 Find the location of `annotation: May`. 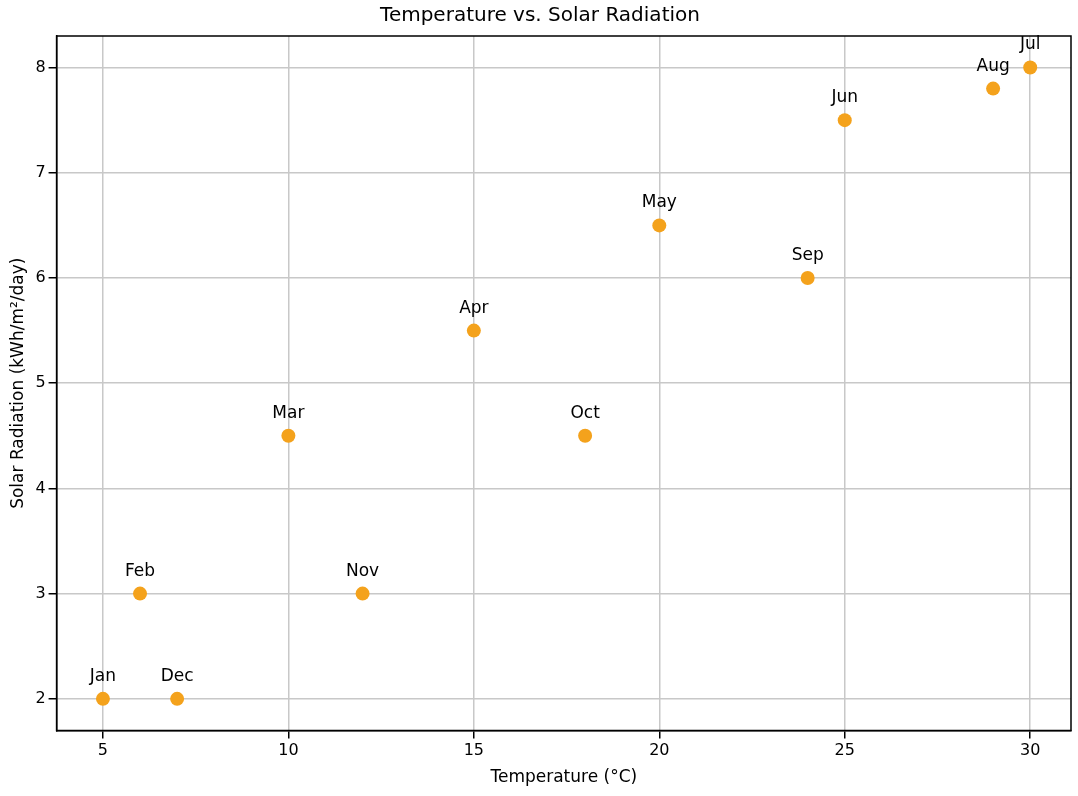

annotation: May is located at coordinates (659, 201).